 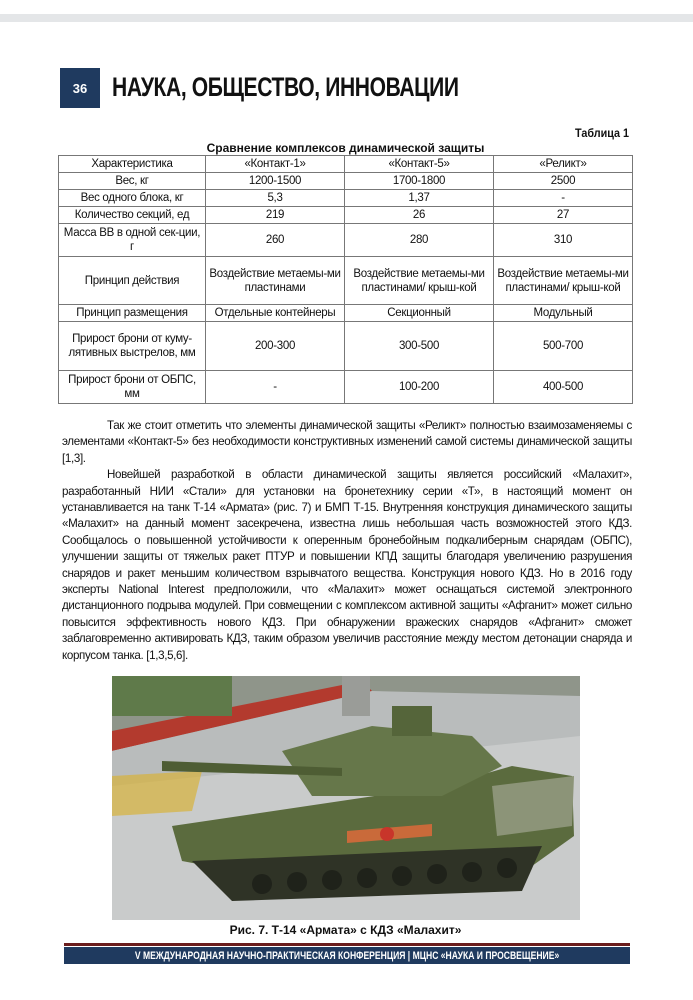 I want to click on table-row: Количество секций, ед 219 26 27, so click(x=345, y=215).